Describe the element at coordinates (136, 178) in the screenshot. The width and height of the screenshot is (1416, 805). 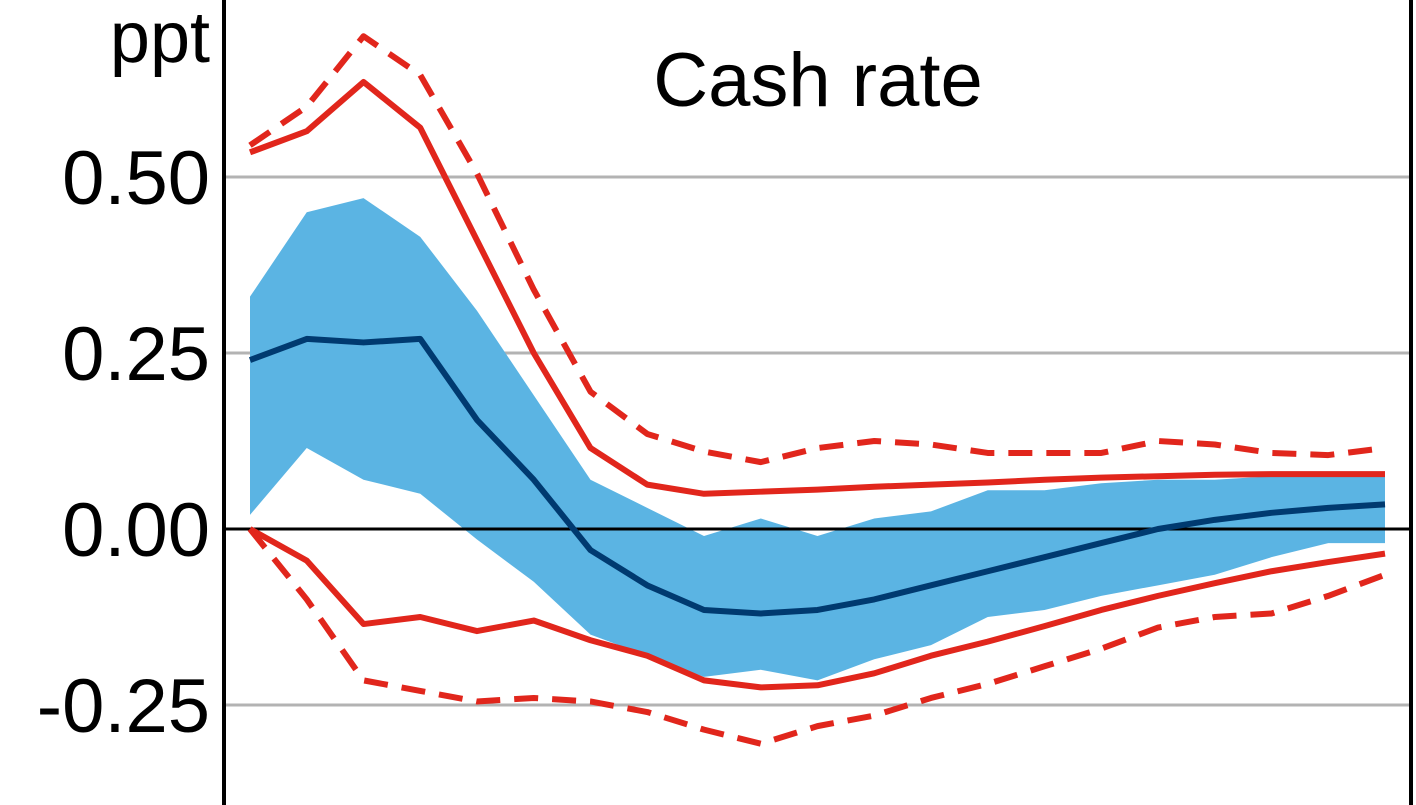
I see `y-tick-label: 0.50` at that location.